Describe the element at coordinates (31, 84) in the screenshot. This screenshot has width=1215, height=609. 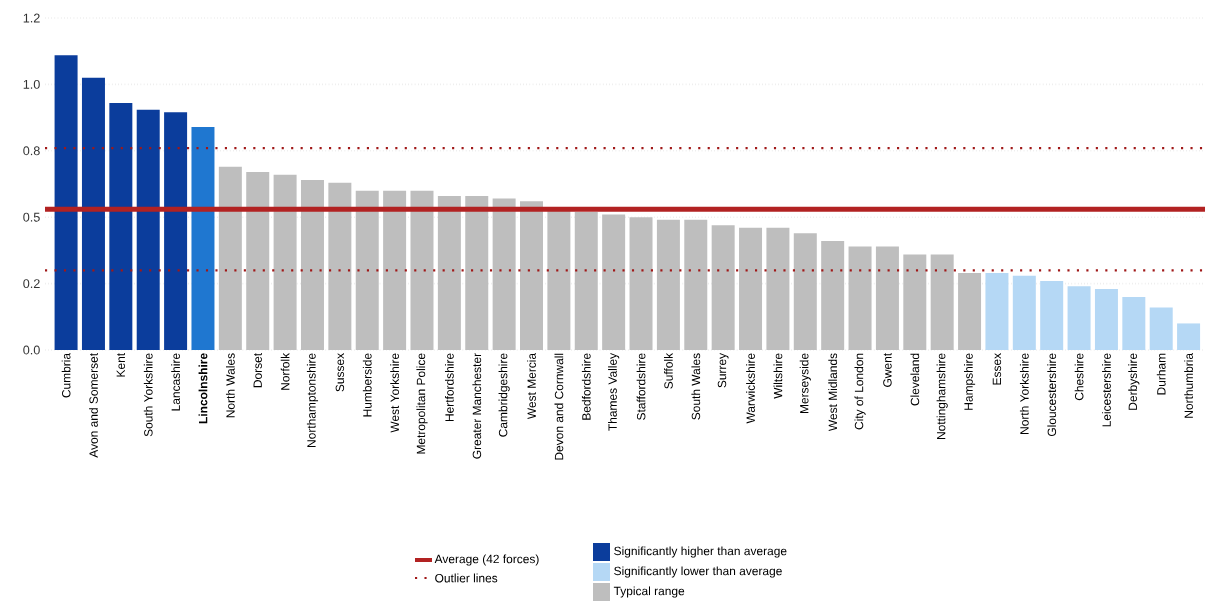
I see `y-tick-label: 1.0` at that location.